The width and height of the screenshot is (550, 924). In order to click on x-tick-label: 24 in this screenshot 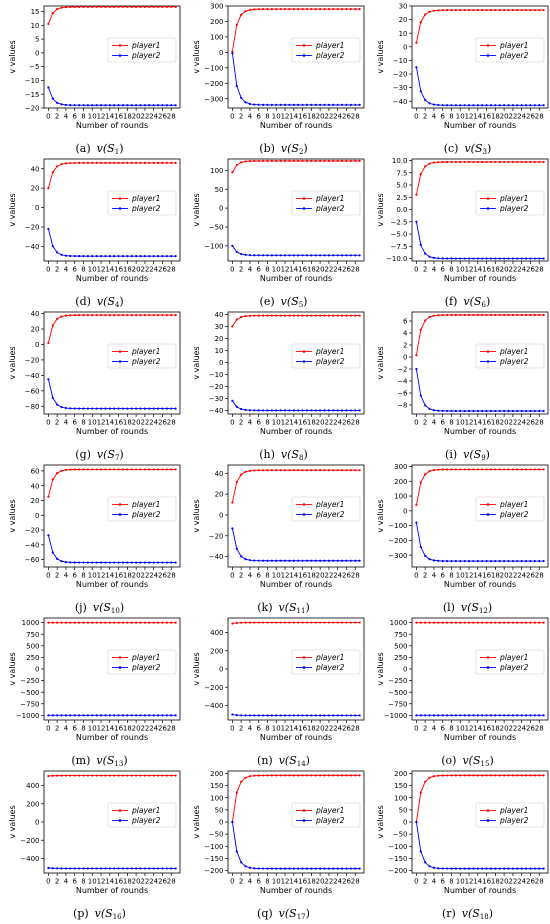, I will do `click(521, 576)`.